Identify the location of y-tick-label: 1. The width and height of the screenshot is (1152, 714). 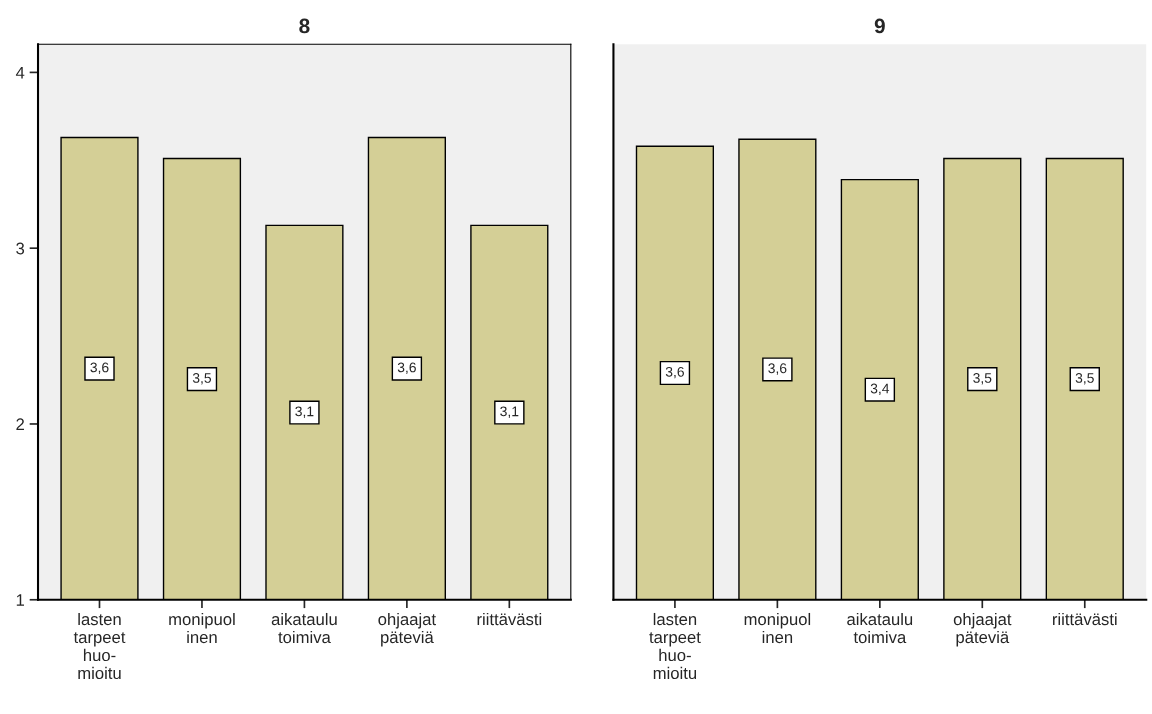
(20, 600).